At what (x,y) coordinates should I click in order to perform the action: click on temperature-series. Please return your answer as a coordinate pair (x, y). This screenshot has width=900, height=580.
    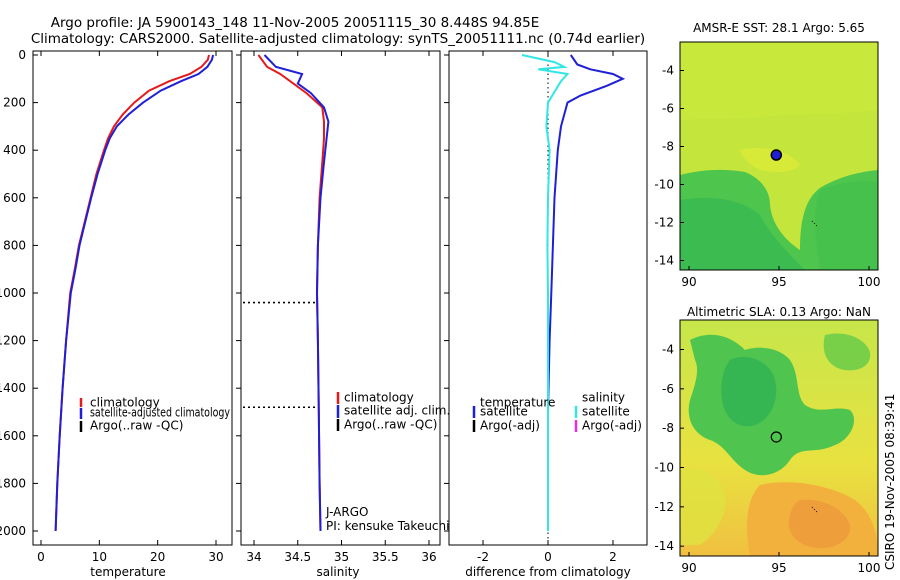
    Looking at the image, I should click on (134, 293).